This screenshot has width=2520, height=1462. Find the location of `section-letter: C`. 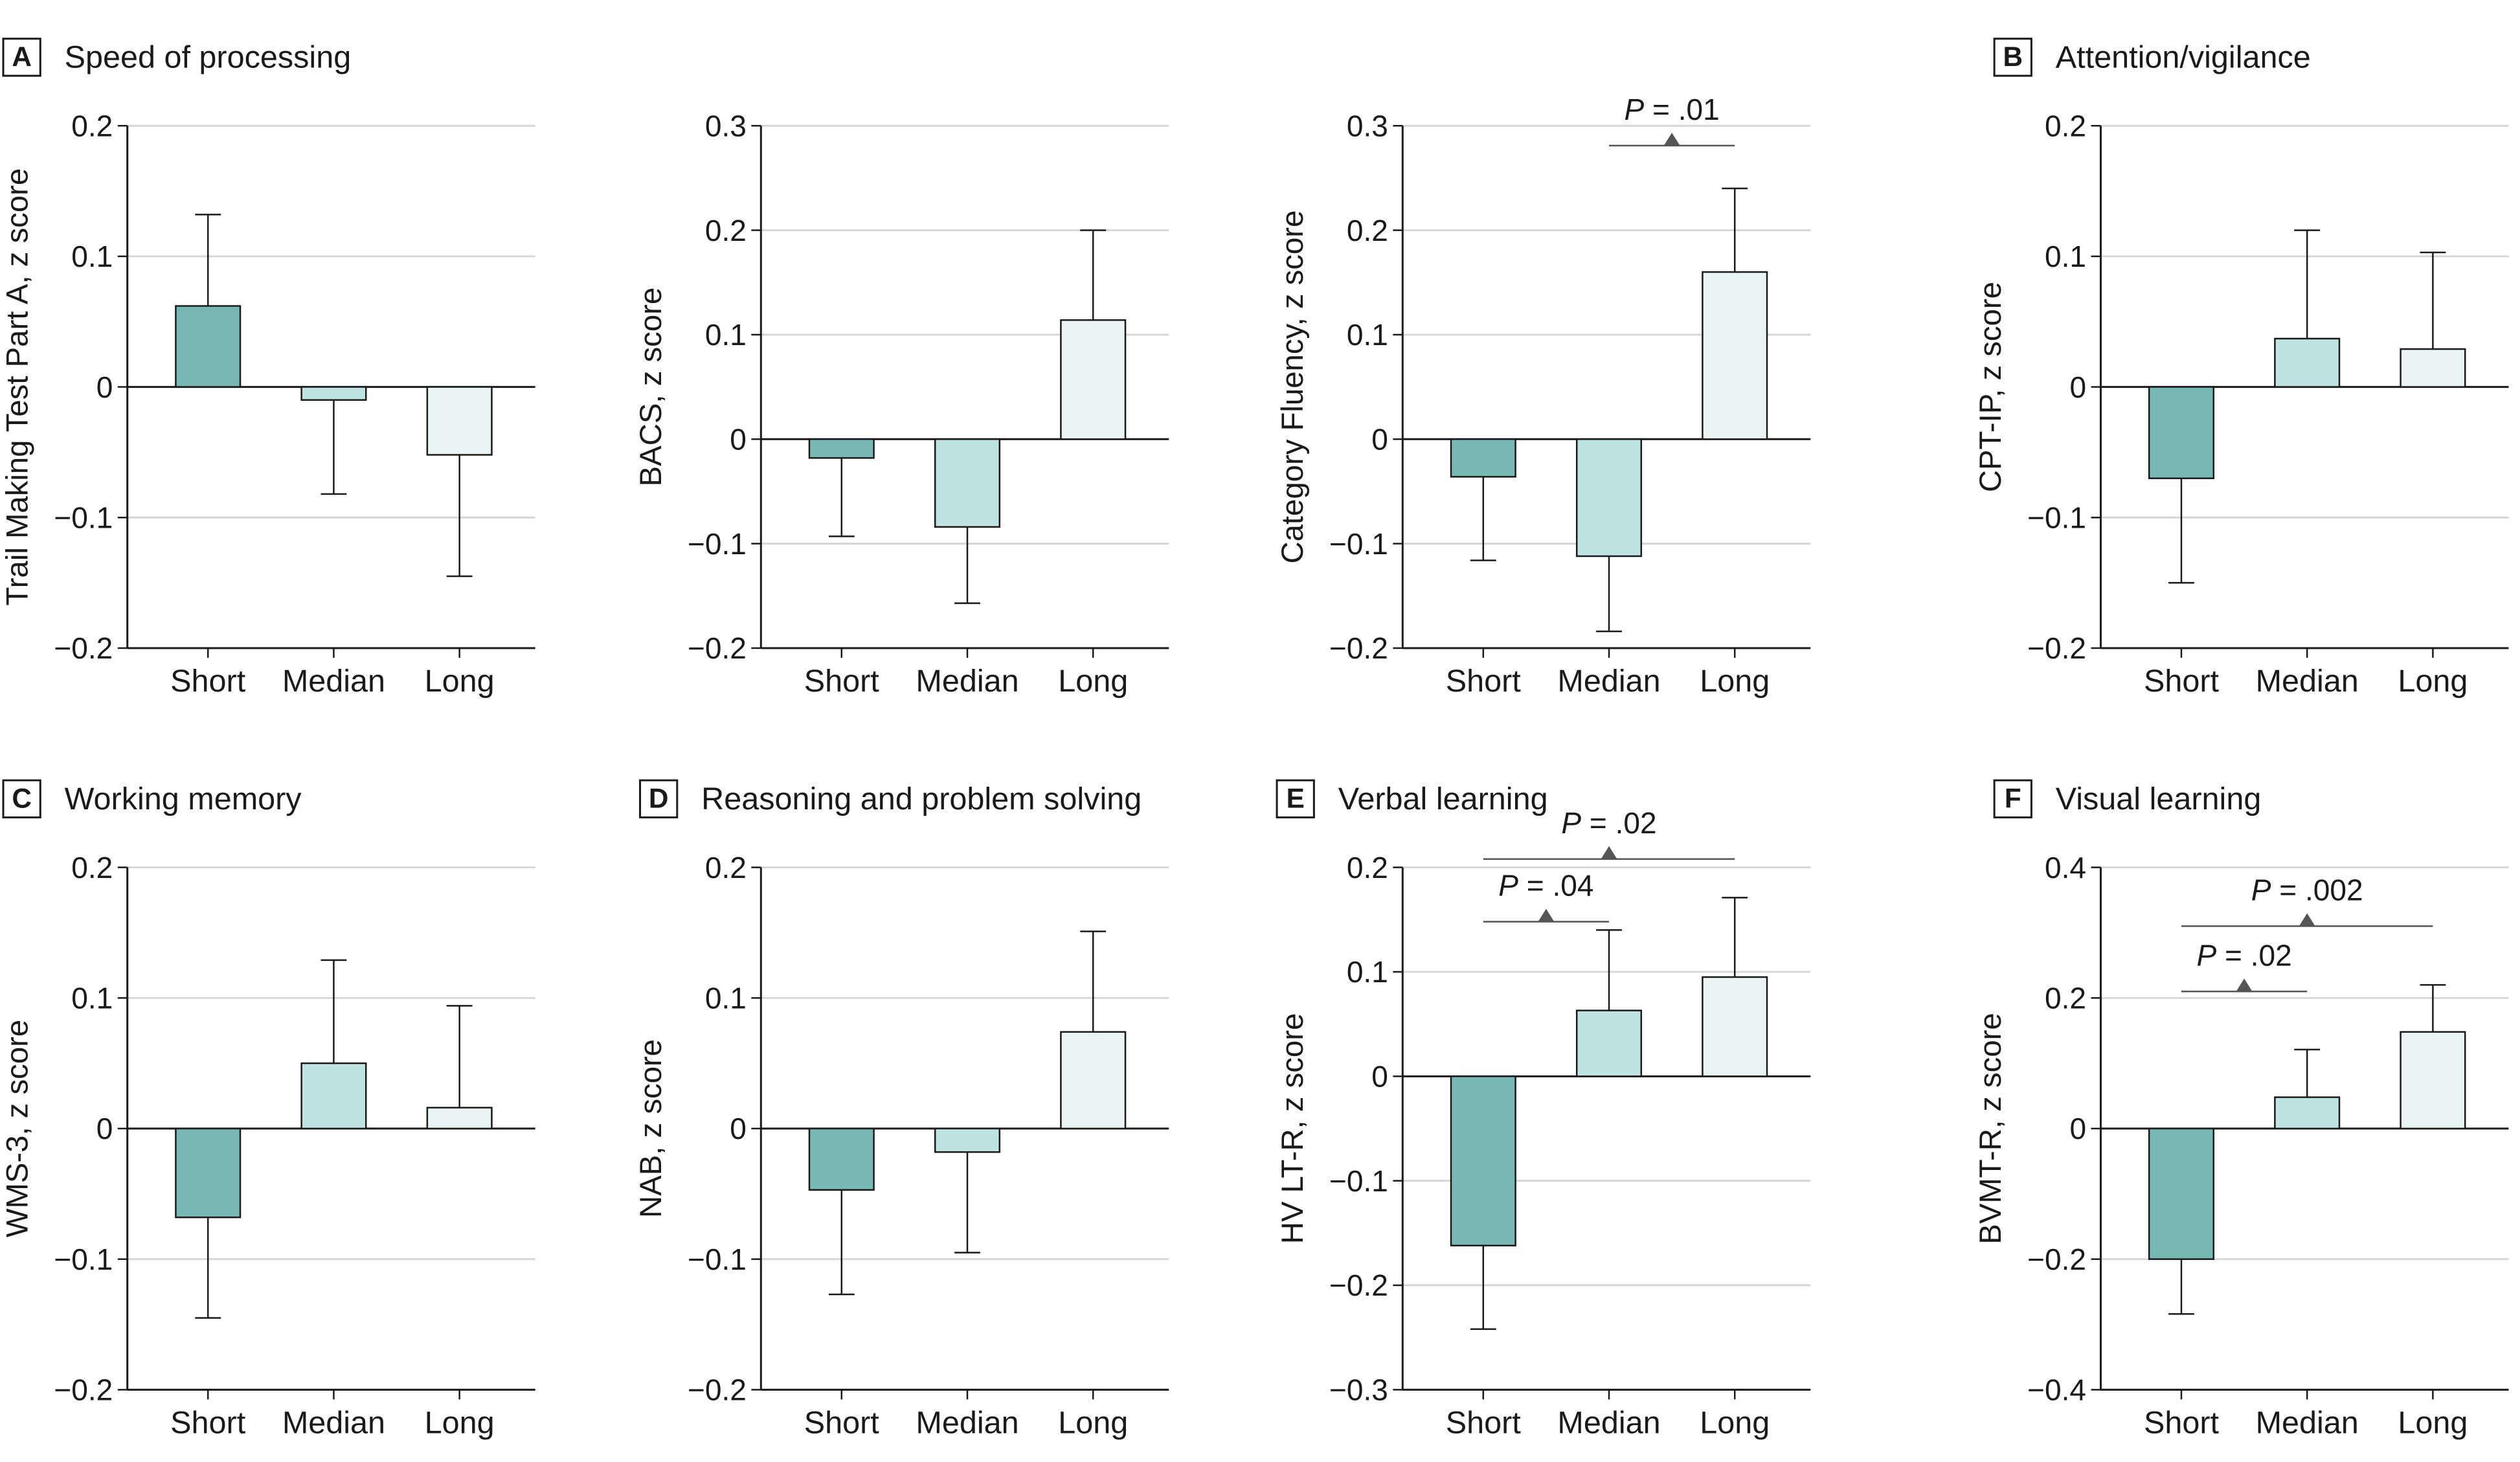

section-letter: C is located at coordinates (22, 798).